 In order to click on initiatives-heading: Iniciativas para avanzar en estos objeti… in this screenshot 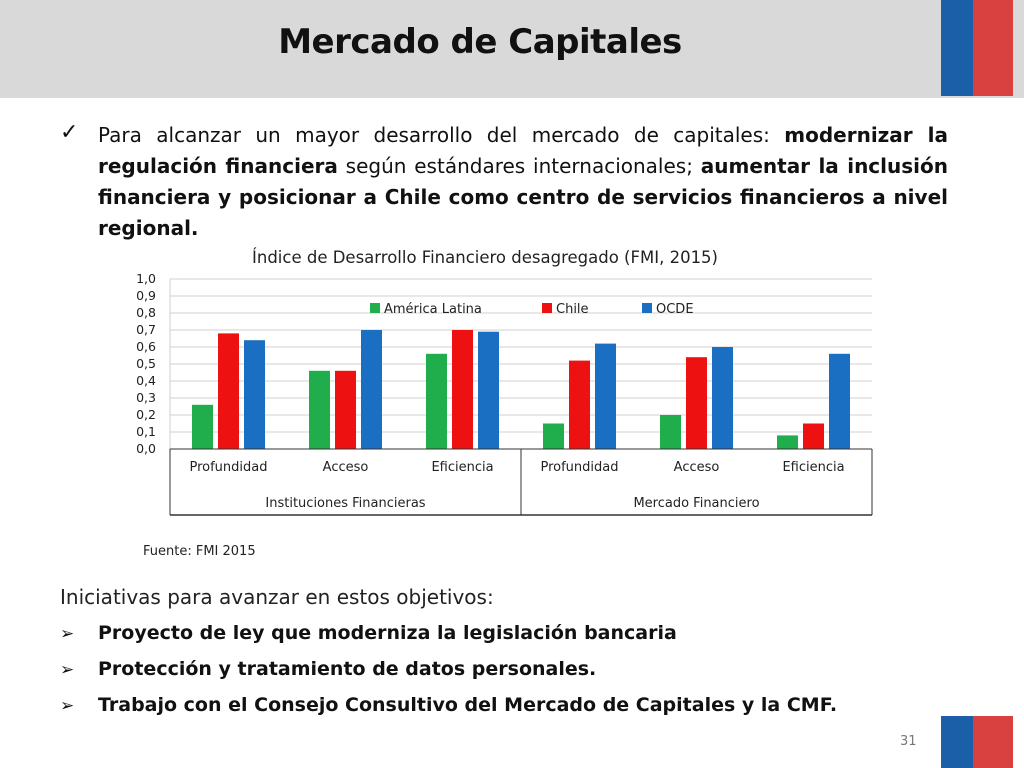, I will do `click(277, 597)`.